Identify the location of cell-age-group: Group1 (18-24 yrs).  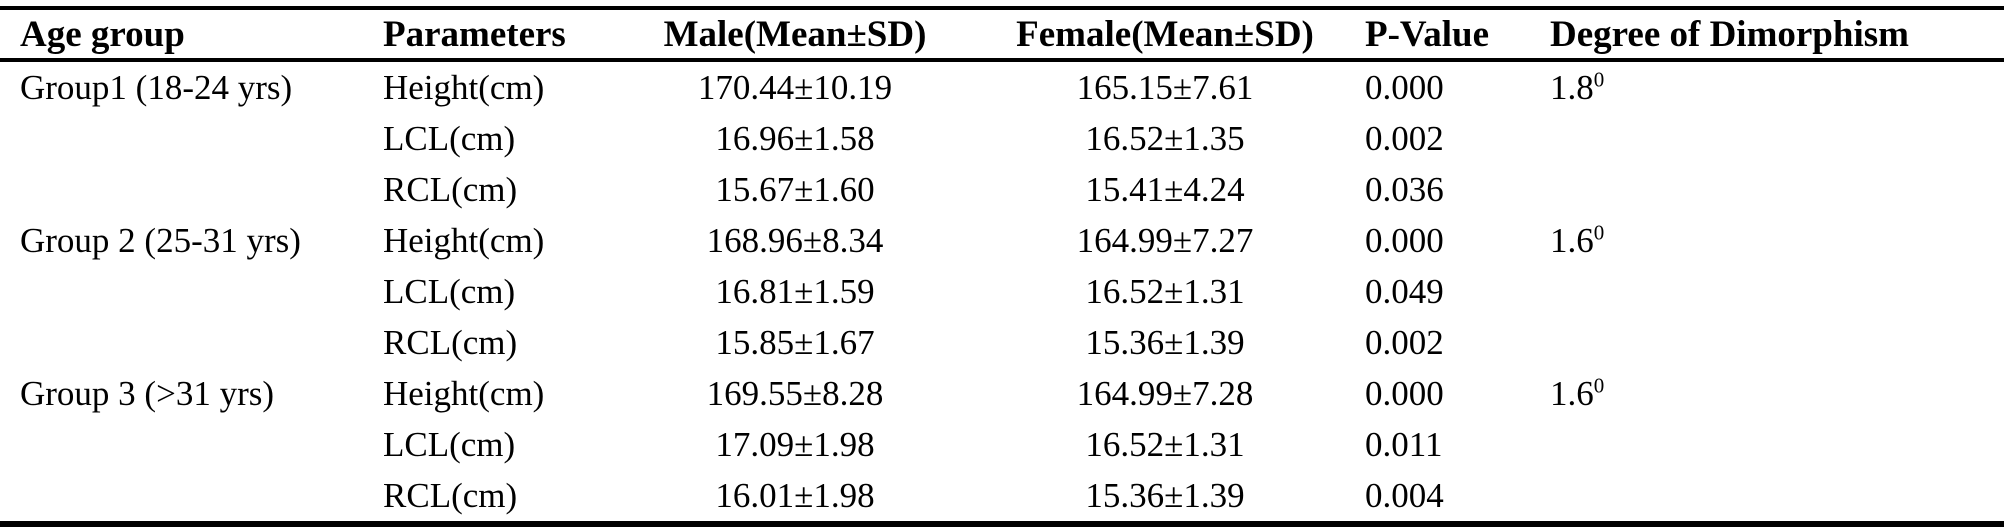
(156, 87).